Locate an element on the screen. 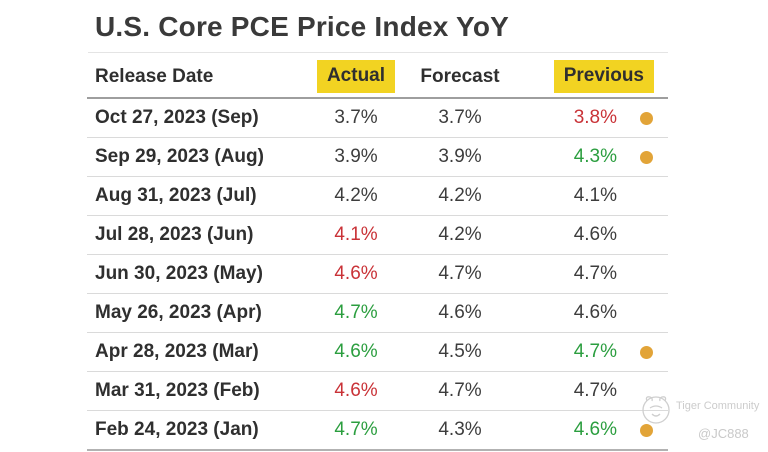 The image size is (768, 452). watermark-brand: Tiger Community is located at coordinates (718, 406).